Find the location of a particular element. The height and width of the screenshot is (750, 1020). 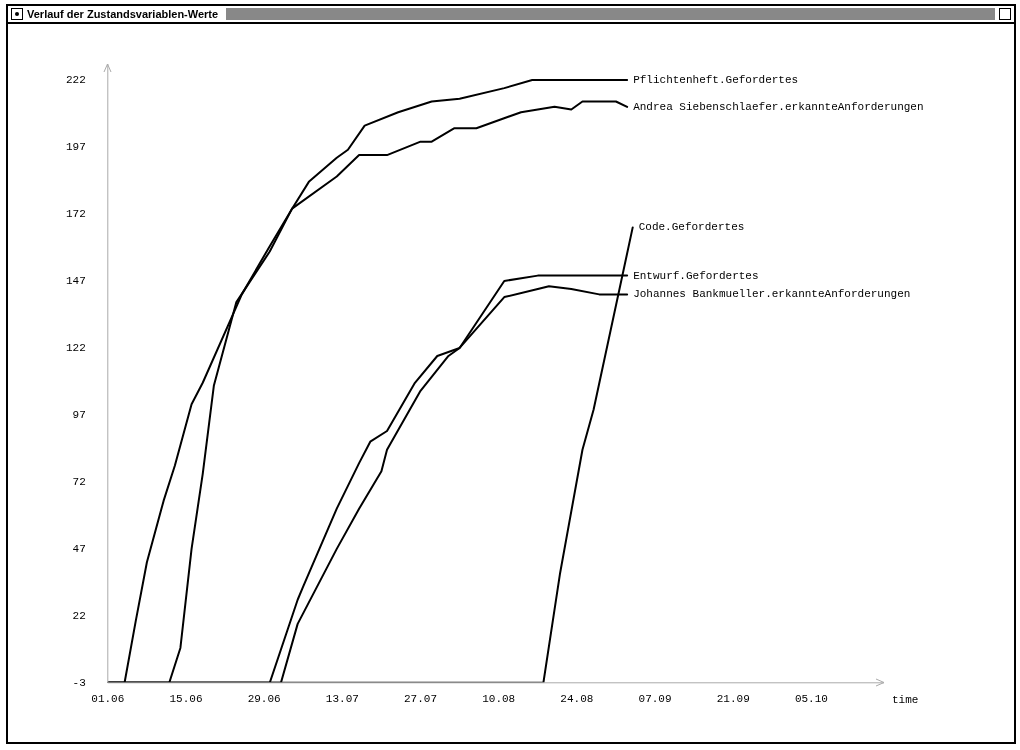

x-tick-label: 21.09 is located at coordinates (733, 699).